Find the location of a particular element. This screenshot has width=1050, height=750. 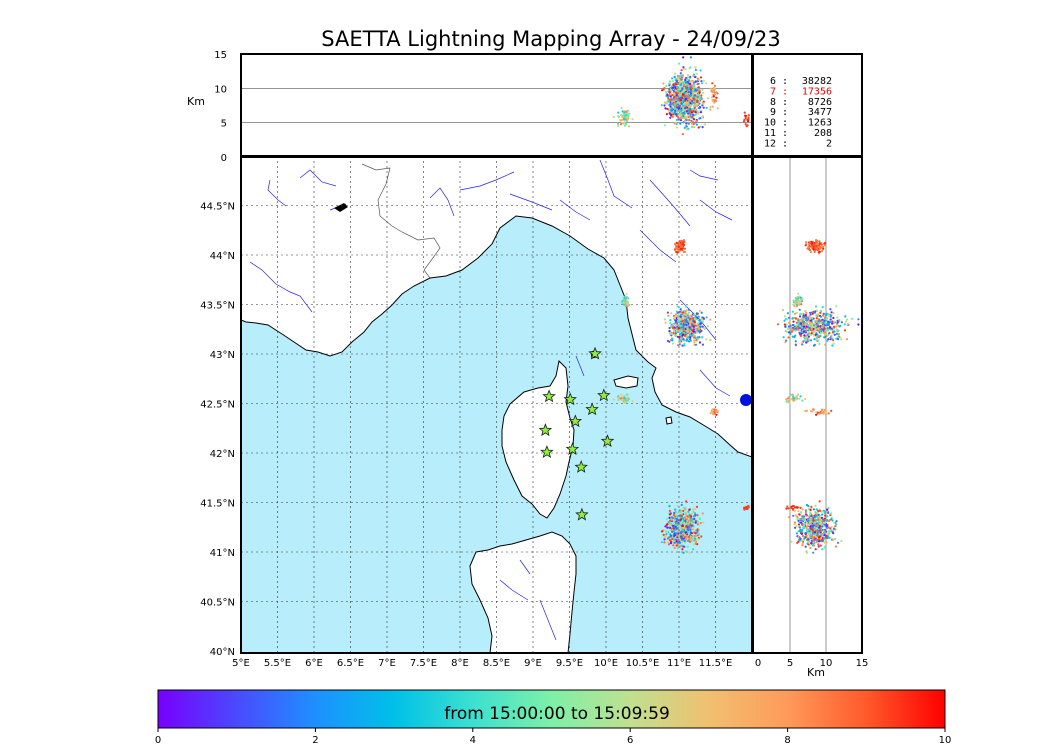

colorbar: from 15:00:00 to 15:09:59 0 2 4 6 8 10 is located at coordinates (553, 717).